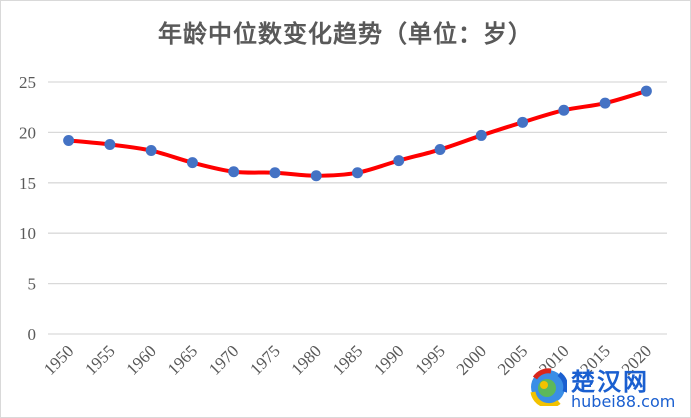  What do you see at coordinates (27, 132) in the screenshot?
I see `y-tick-label: 20` at bounding box center [27, 132].